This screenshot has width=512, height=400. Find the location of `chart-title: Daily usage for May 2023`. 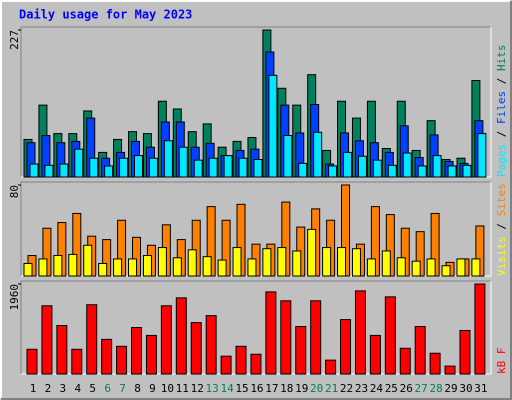

chart-title: Daily usage for May 2023 is located at coordinates (105, 15).